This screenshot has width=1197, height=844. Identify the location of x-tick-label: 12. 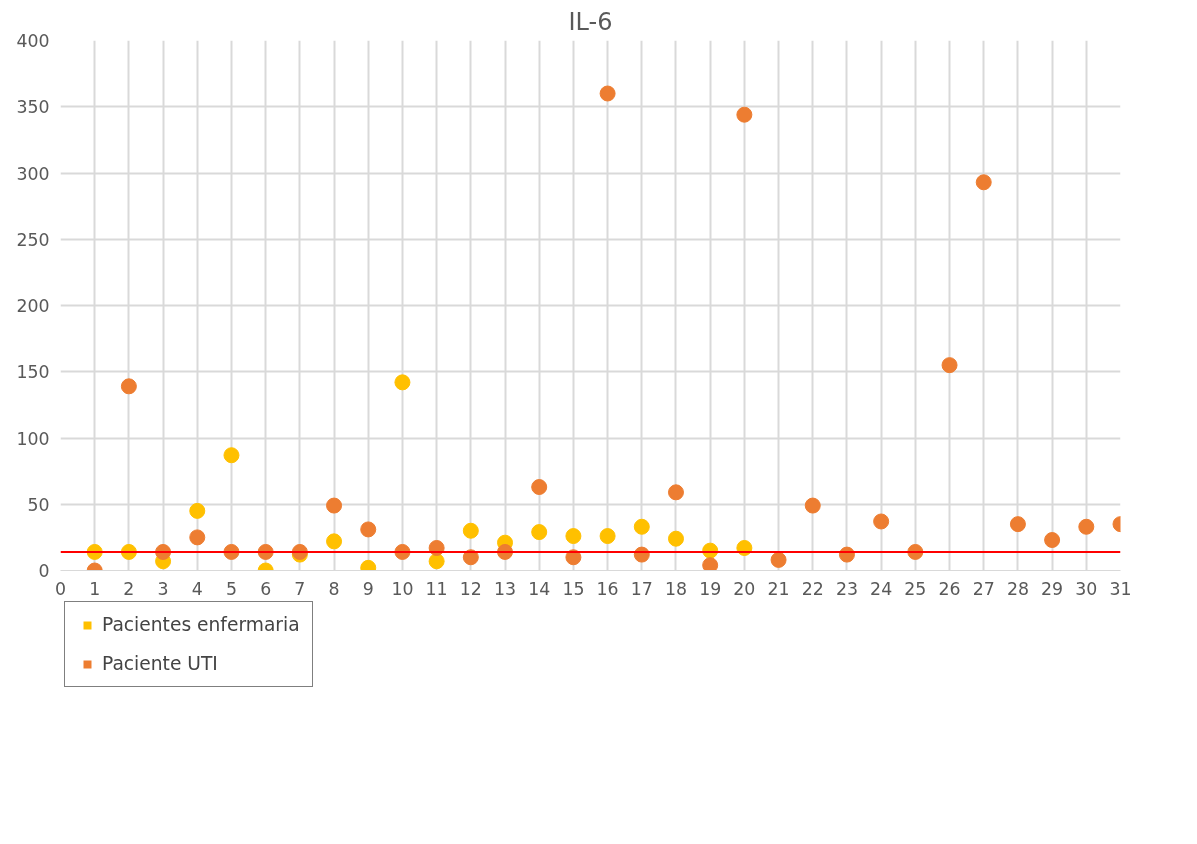
(470, 588).